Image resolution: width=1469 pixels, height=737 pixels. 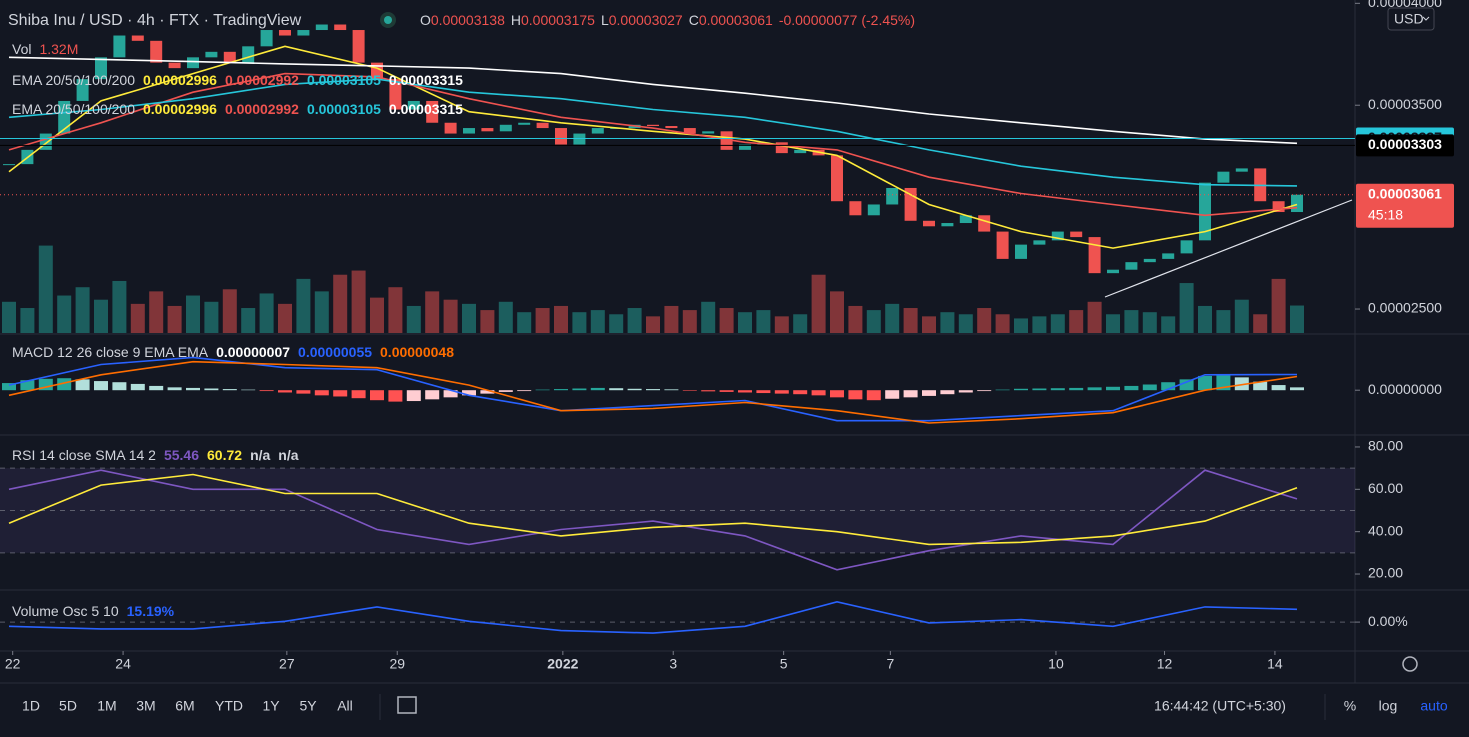 What do you see at coordinates (468, 20) in the screenshot?
I see `ohlc-value: 0.00003138` at bounding box center [468, 20].